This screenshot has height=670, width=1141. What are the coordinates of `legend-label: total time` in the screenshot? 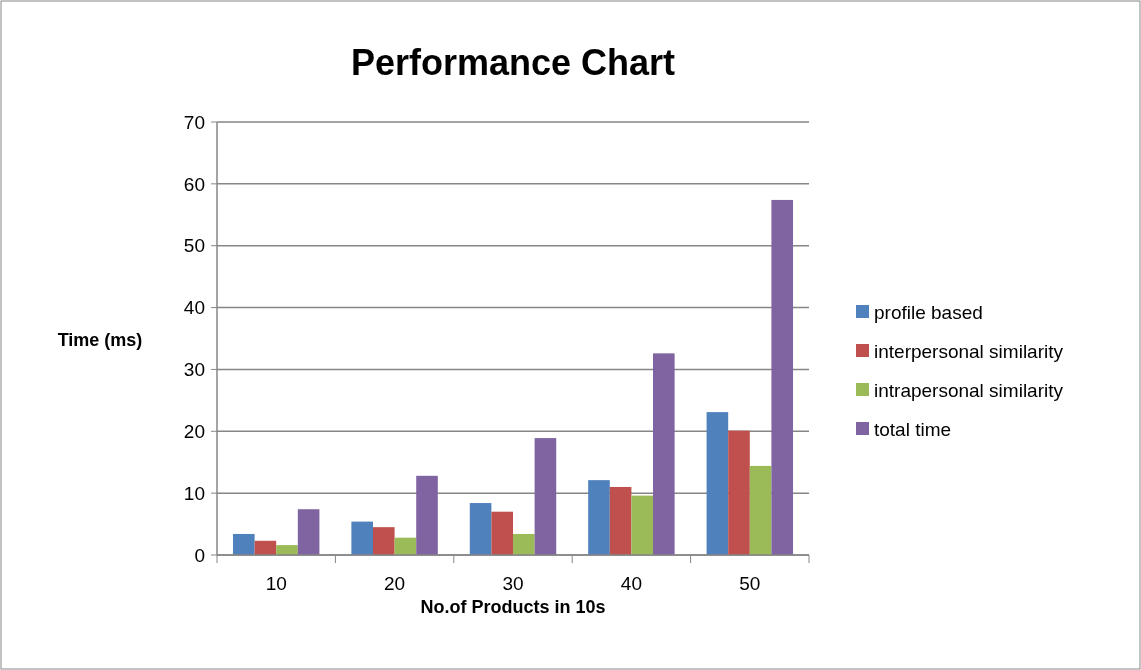 It's located at (913, 429).